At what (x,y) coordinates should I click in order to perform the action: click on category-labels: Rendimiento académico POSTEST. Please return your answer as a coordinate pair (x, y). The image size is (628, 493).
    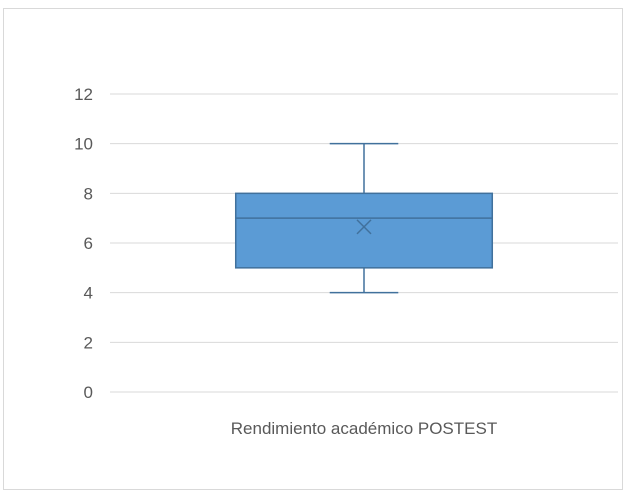
    Looking at the image, I should click on (364, 428).